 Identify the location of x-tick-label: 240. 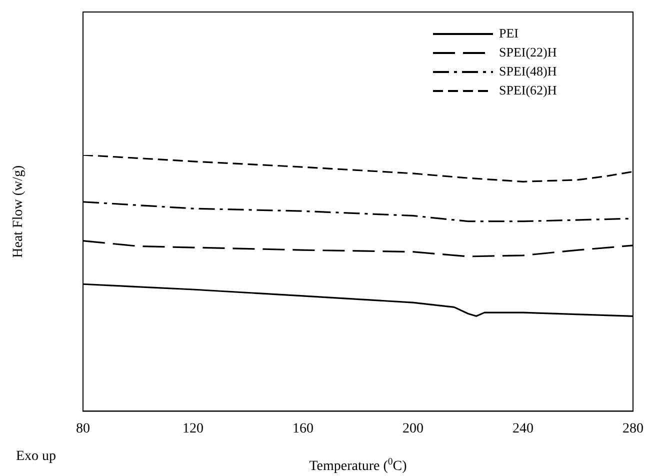
(523, 428).